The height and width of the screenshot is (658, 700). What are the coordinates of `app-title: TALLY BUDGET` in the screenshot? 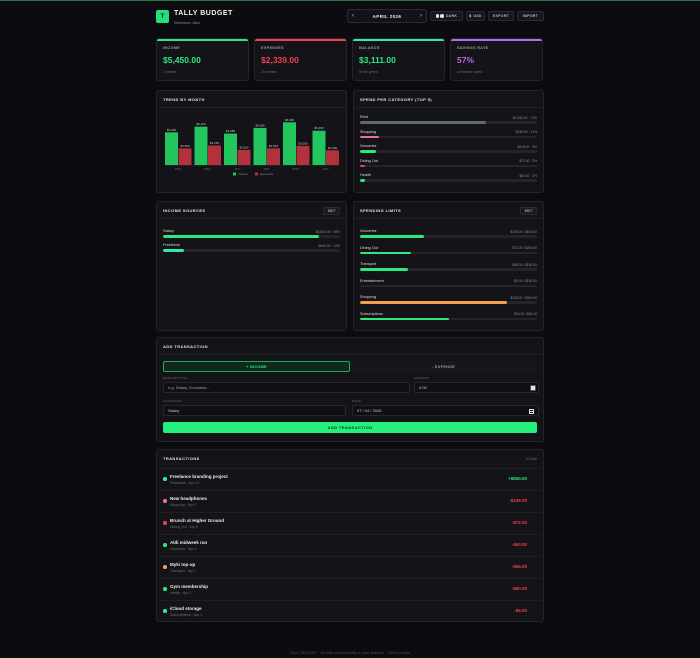 It's located at (203, 13).